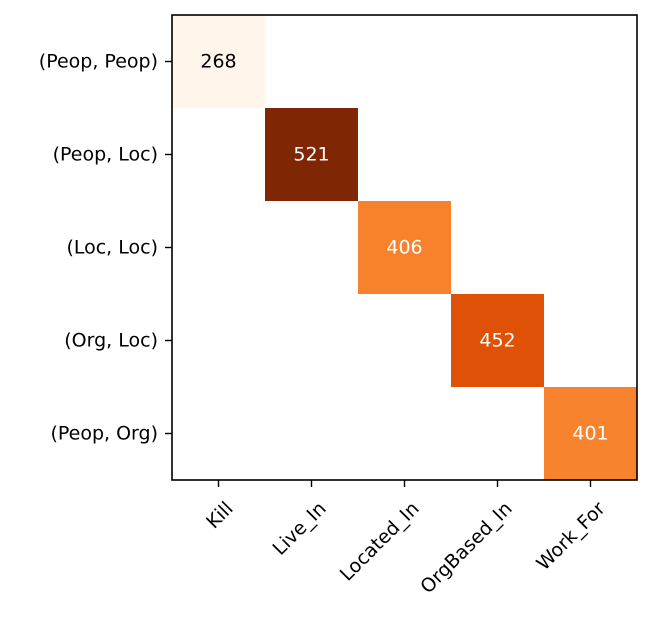 Image resolution: width=652 pixels, height=628 pixels. What do you see at coordinates (105, 155) in the screenshot?
I see `y-tick-label: (Peop, Loc)` at bounding box center [105, 155].